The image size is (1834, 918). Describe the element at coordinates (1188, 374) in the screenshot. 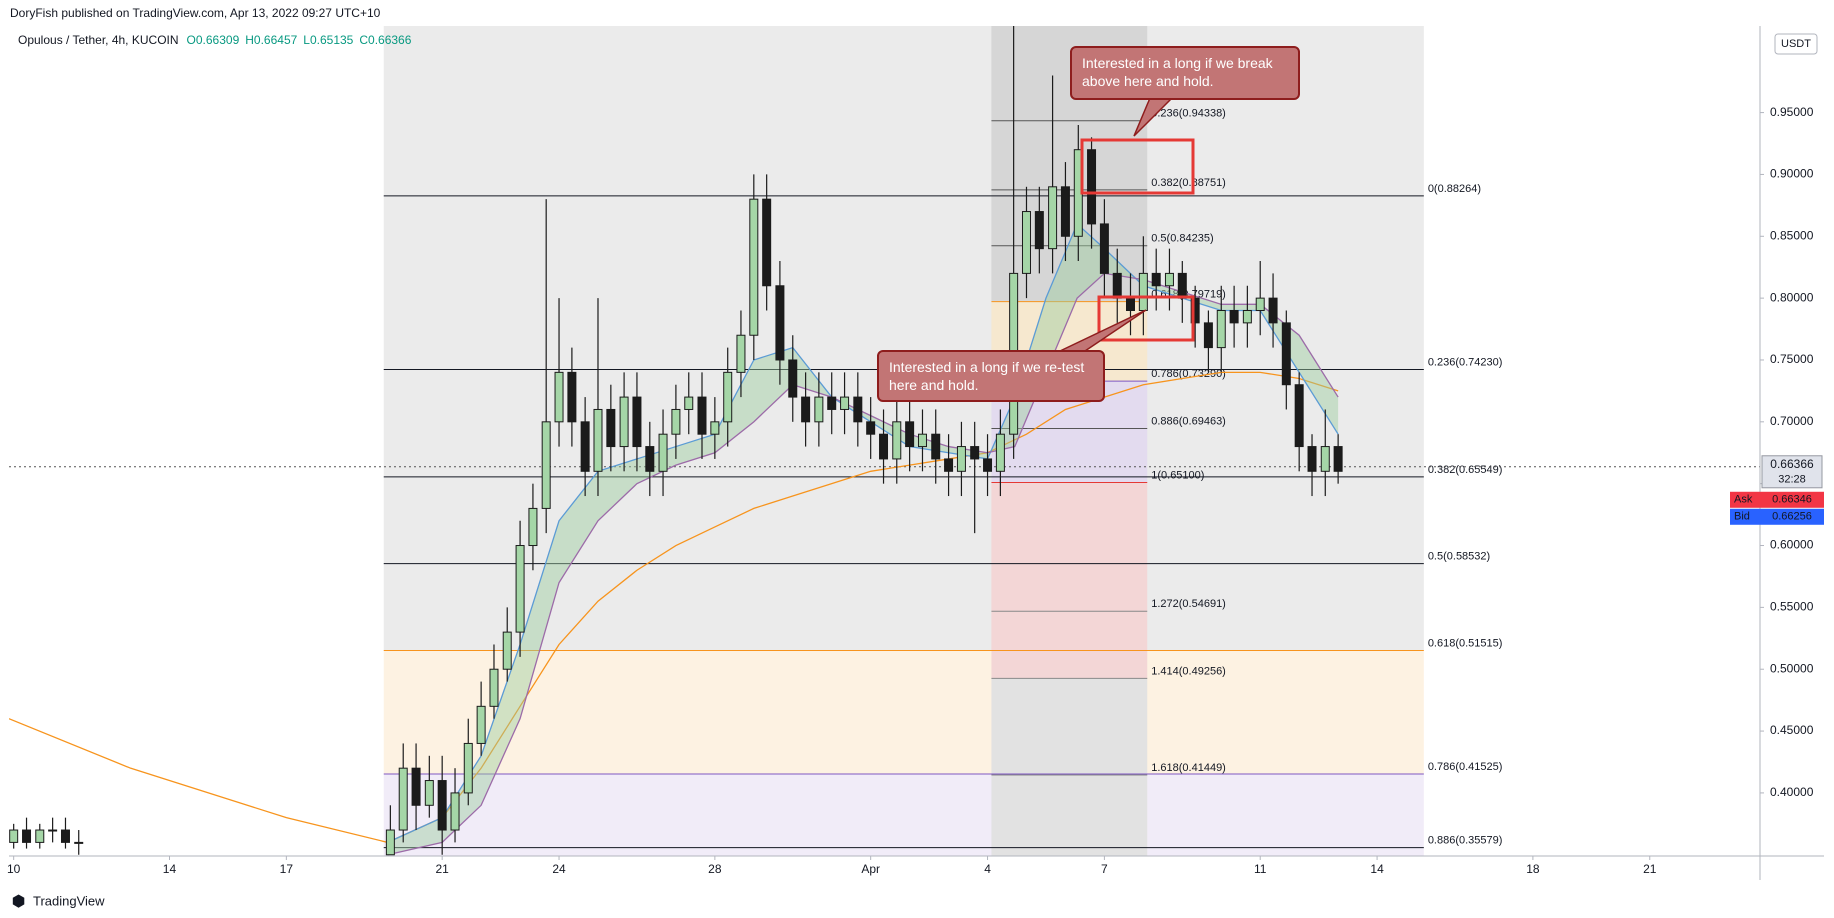

I see `fib-label: 0.786(0.73290)` at that location.